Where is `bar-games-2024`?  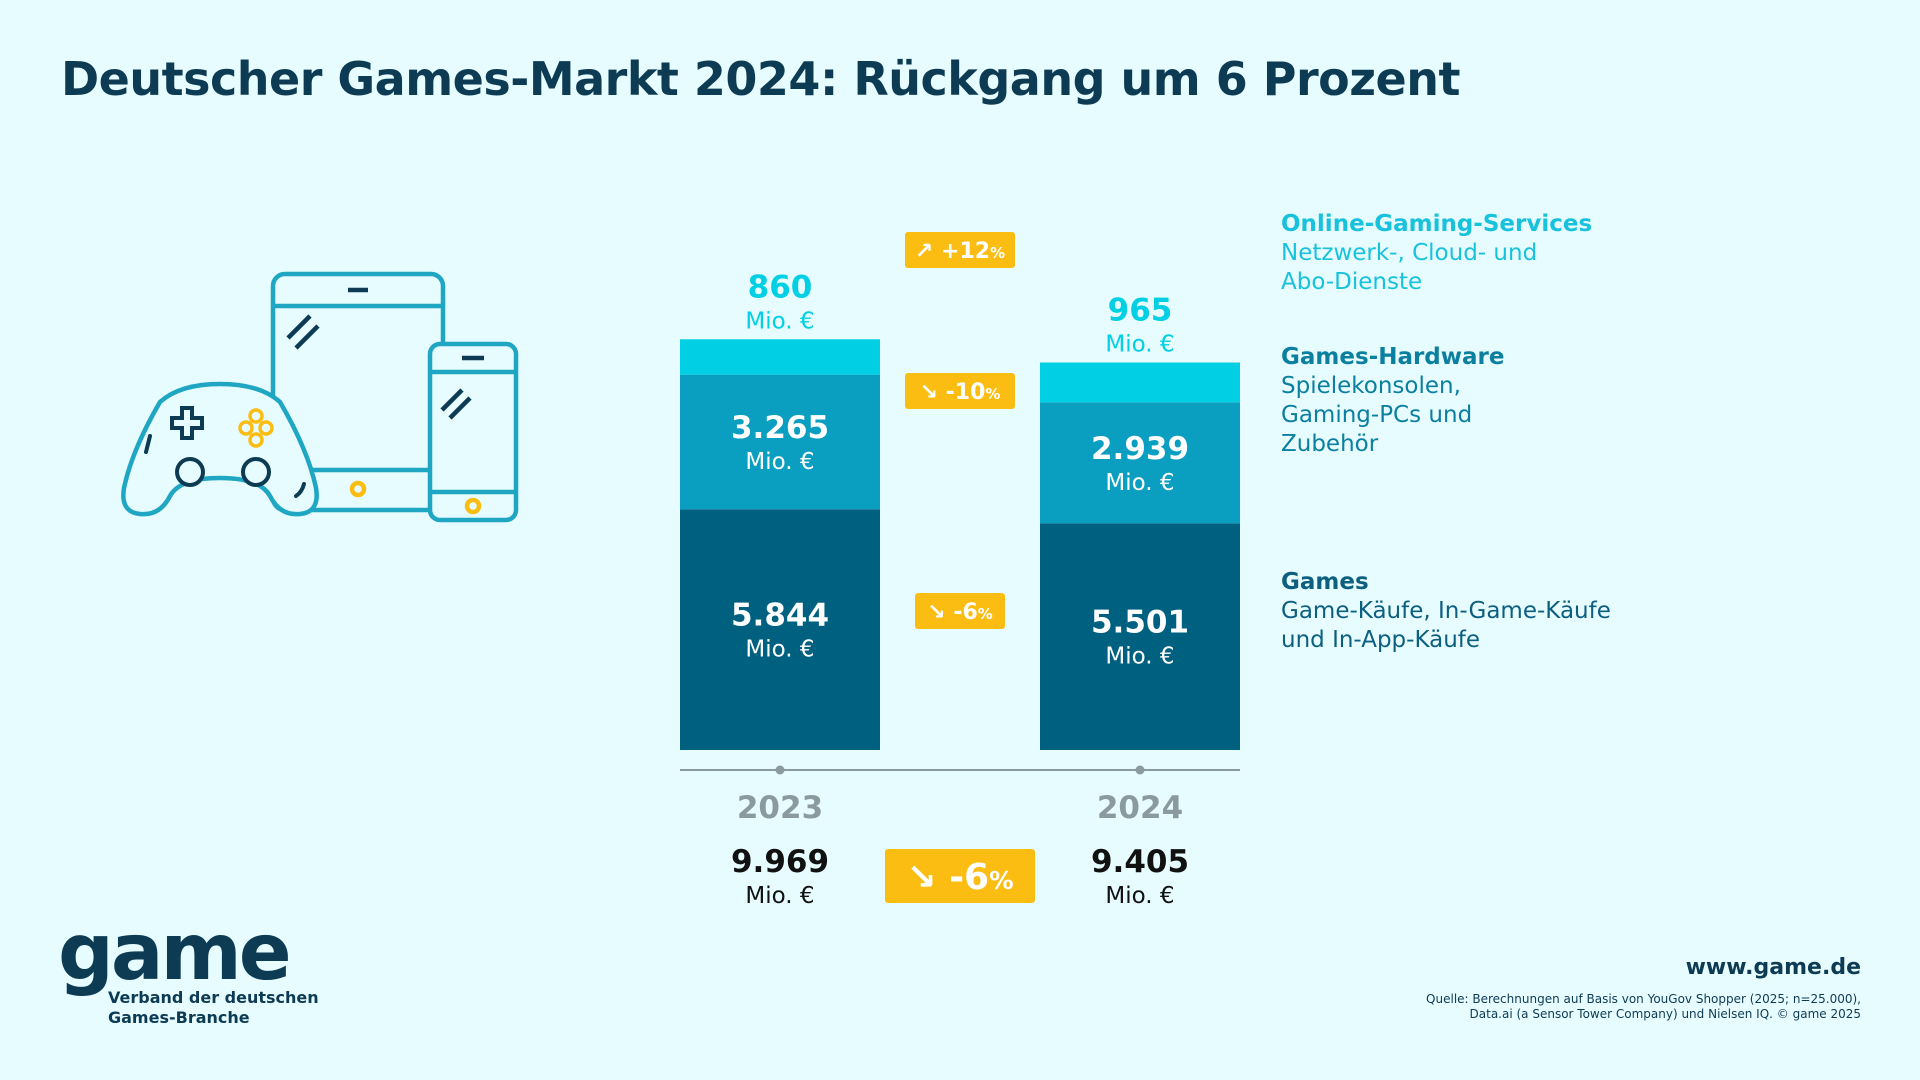 bar-games-2024 is located at coordinates (1140, 636).